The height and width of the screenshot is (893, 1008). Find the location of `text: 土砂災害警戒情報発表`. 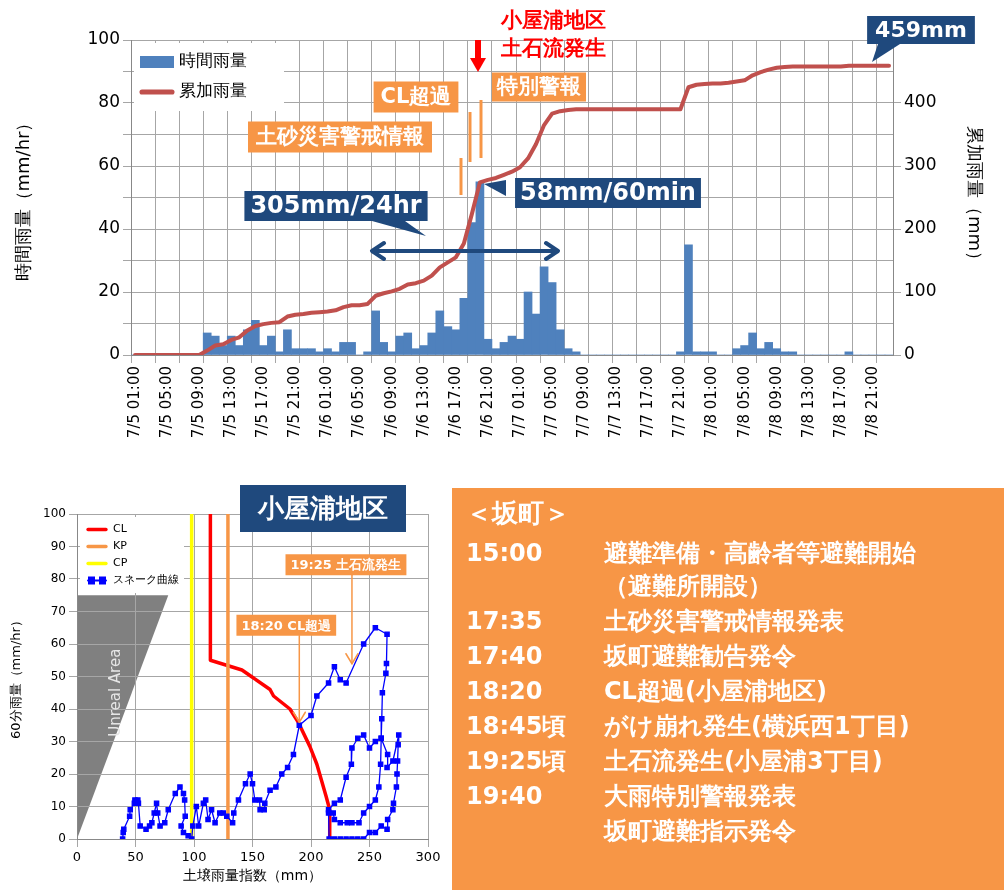

text: 土砂災害警戒情報発表 is located at coordinates (724, 621).